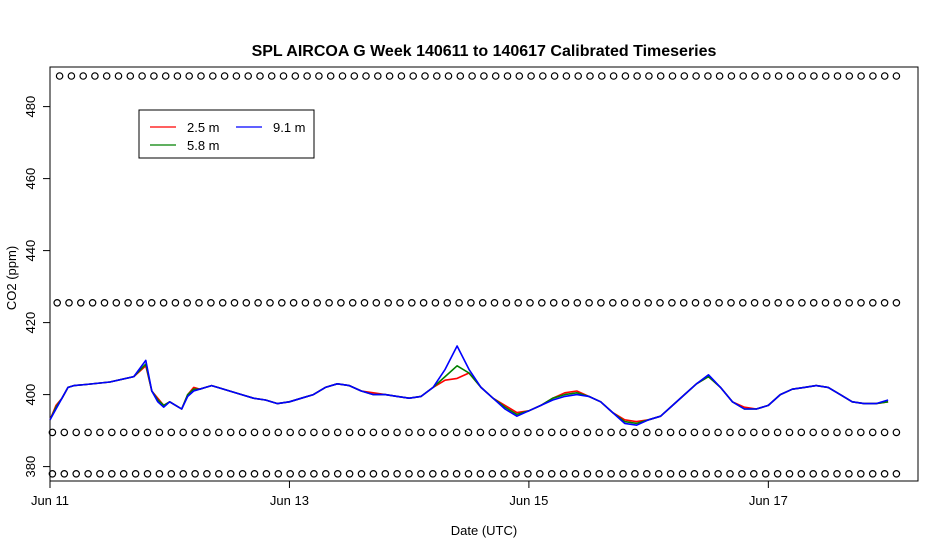  Describe the element at coordinates (11, 278) in the screenshot. I see `y-axis-label: CO2 (ppm)` at that location.